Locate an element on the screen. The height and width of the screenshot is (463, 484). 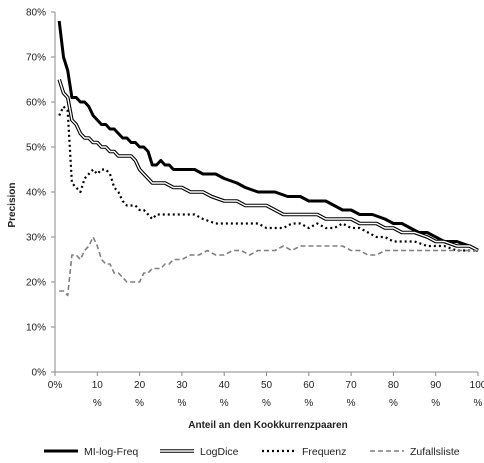
x-tick-label: 60 is located at coordinates (309, 385).